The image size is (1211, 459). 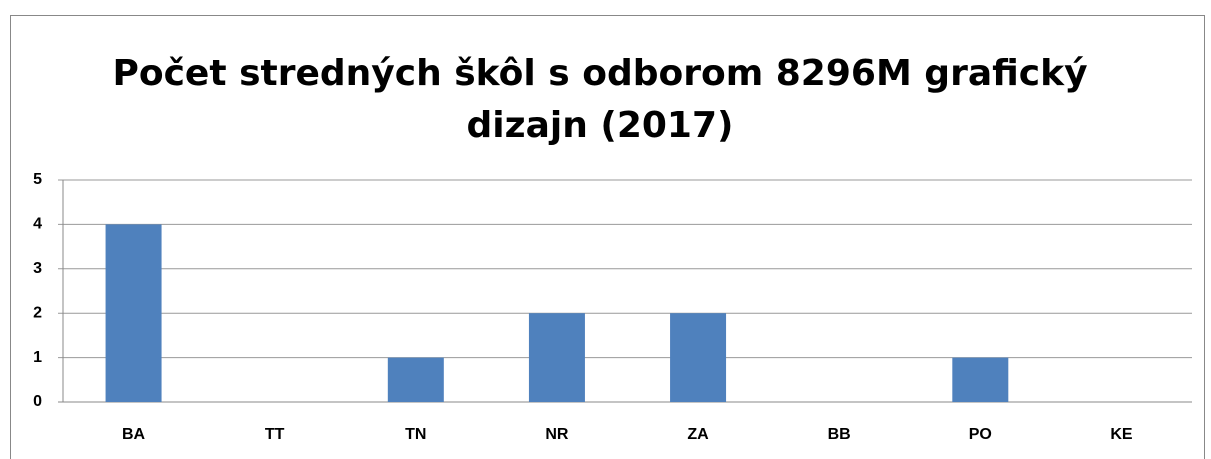 I want to click on y-tick-label: 0, so click(x=37, y=401).